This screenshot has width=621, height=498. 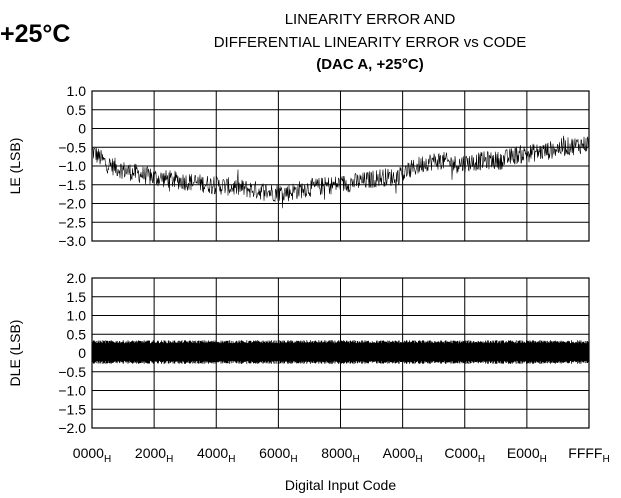 What do you see at coordinates (340, 455) in the screenshot?
I see `x-tick-label: 8000H` at bounding box center [340, 455].